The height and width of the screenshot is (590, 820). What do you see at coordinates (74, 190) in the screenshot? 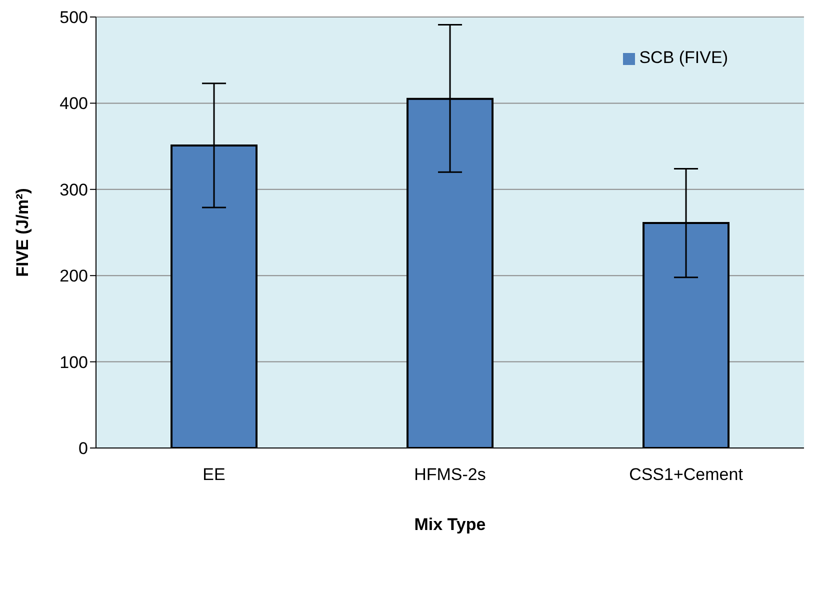
I see `y-tick-label: 300` at bounding box center [74, 190].